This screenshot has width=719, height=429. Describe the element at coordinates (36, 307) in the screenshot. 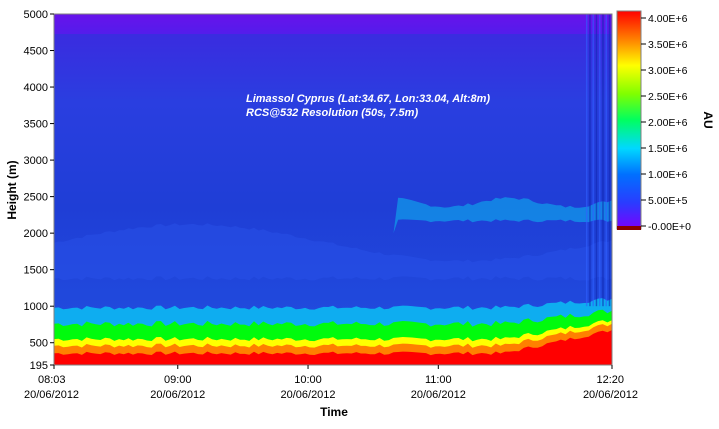

I see `y-tick-label: 1000` at that location.